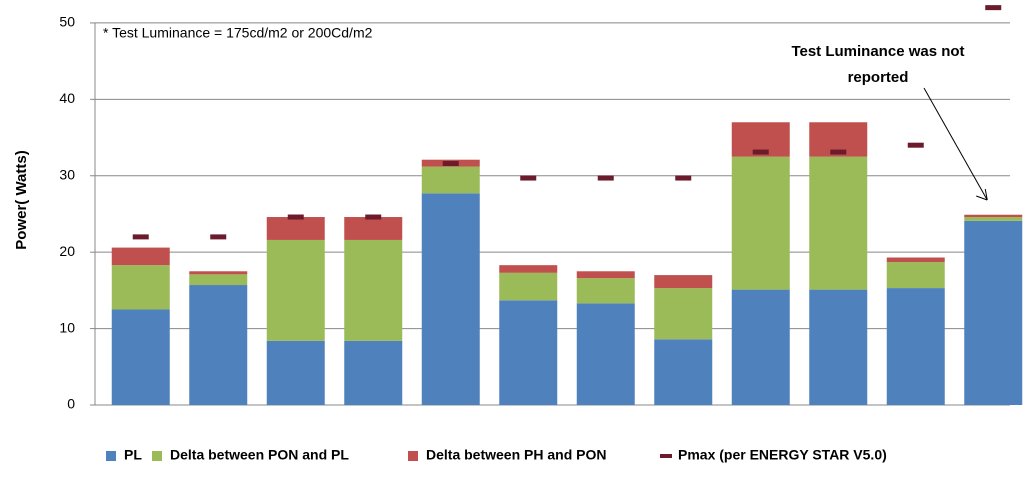 The height and width of the screenshot is (491, 1023). I want to click on y-tick-label: 30, so click(67, 174).